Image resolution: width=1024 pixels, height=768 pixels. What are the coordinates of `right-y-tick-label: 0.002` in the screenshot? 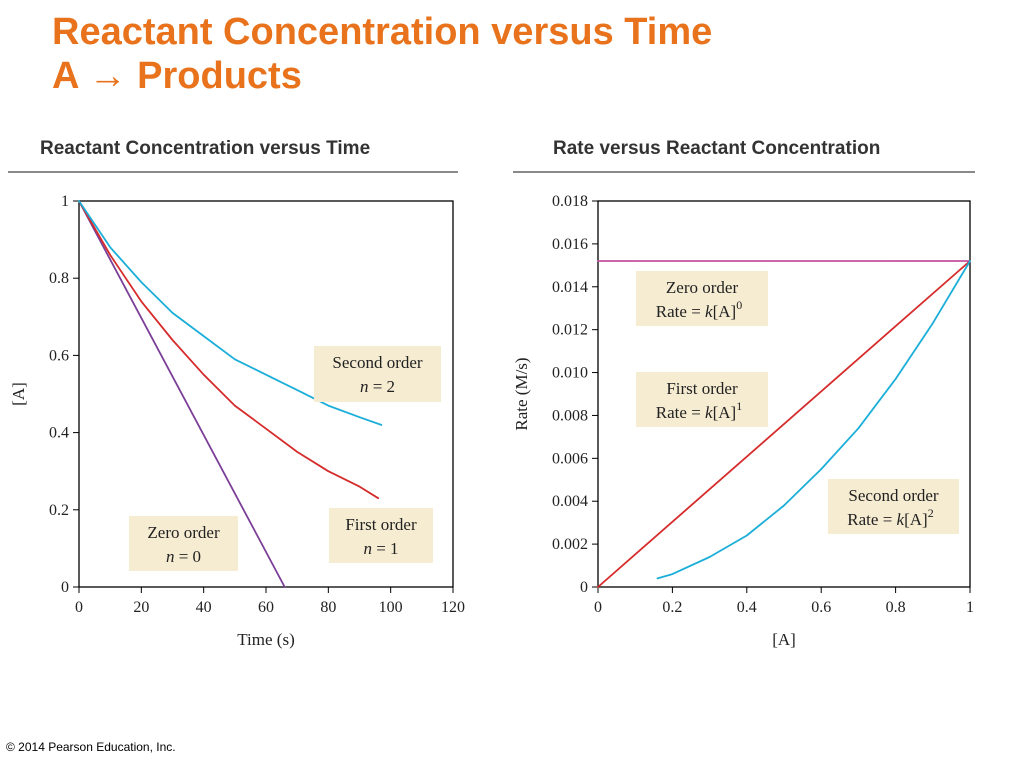 It's located at (570, 544).